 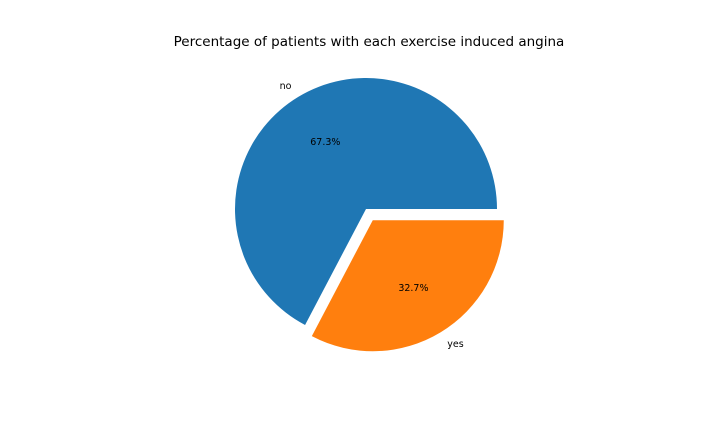 I want to click on category-label-no: no, so click(x=286, y=86).